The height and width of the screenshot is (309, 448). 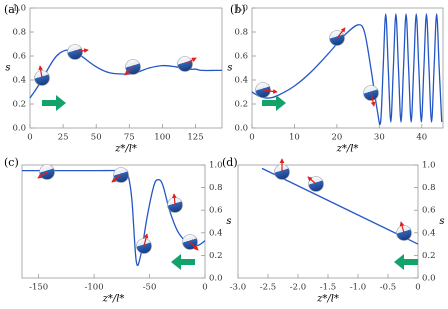 I want to click on panel-label: (b), so click(x=238, y=9).